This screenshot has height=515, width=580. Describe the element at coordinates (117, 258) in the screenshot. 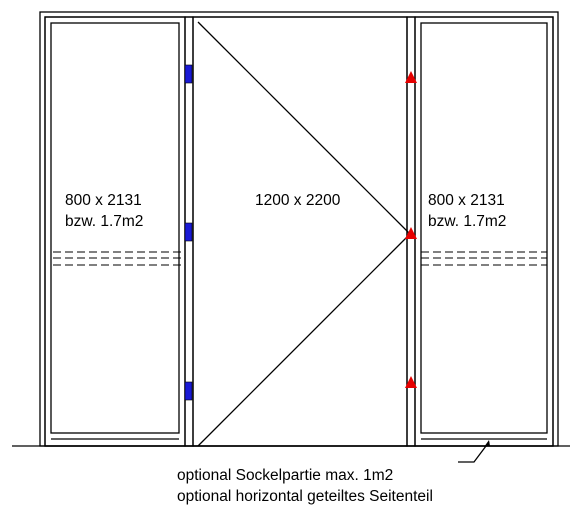

I see `left-split-dashed` at that location.